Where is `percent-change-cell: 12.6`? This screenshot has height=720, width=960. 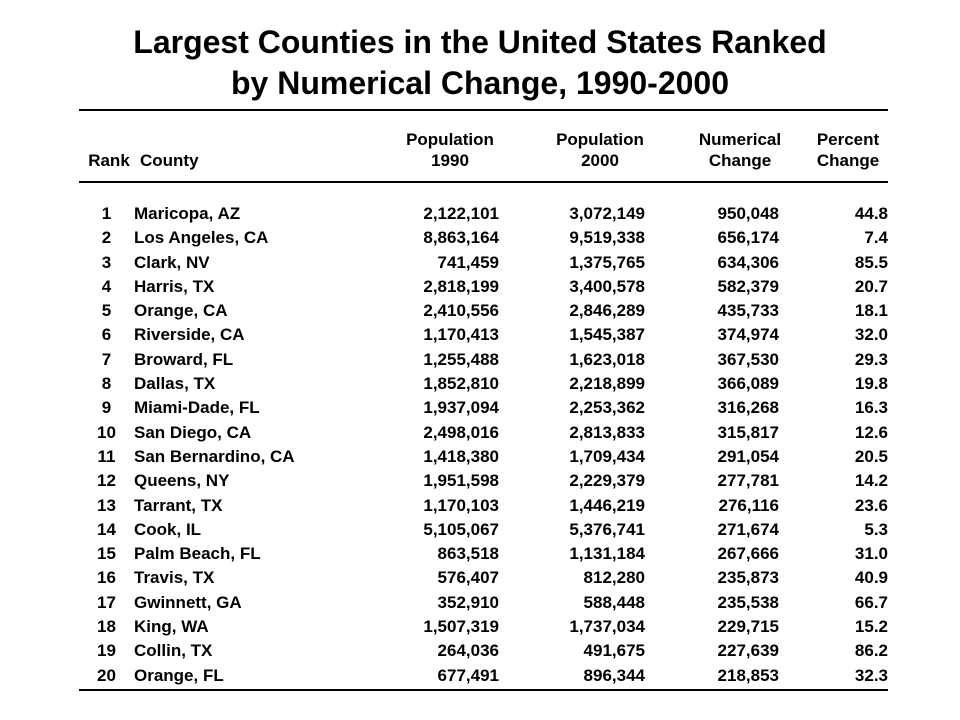
percent-change-cell: 12.6 is located at coordinates (871, 432).